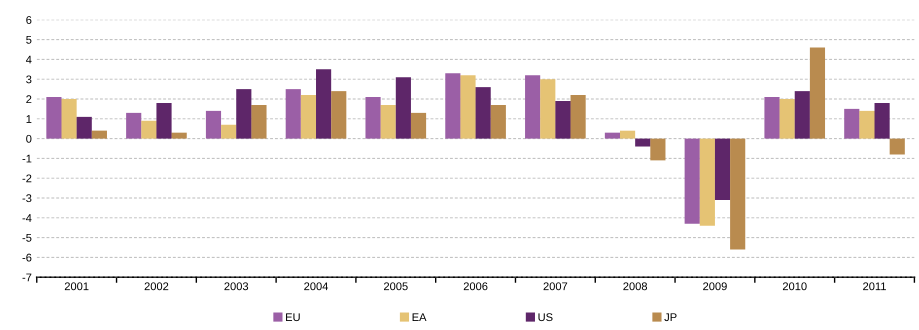  I want to click on y-tick-label: -3, so click(27, 198).